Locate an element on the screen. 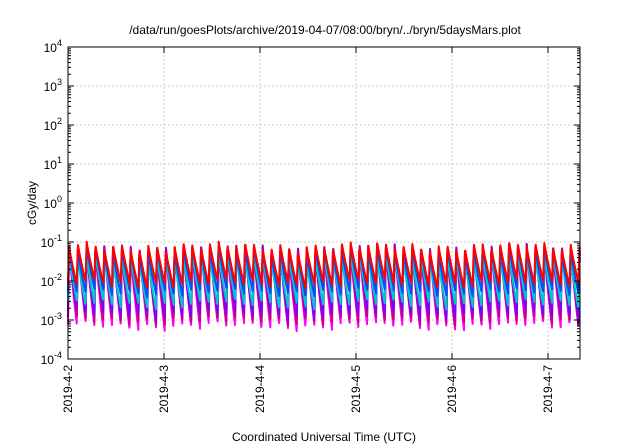 The image size is (640, 448). y-tick-label: 10⁻³ is located at coordinates (51, 319).